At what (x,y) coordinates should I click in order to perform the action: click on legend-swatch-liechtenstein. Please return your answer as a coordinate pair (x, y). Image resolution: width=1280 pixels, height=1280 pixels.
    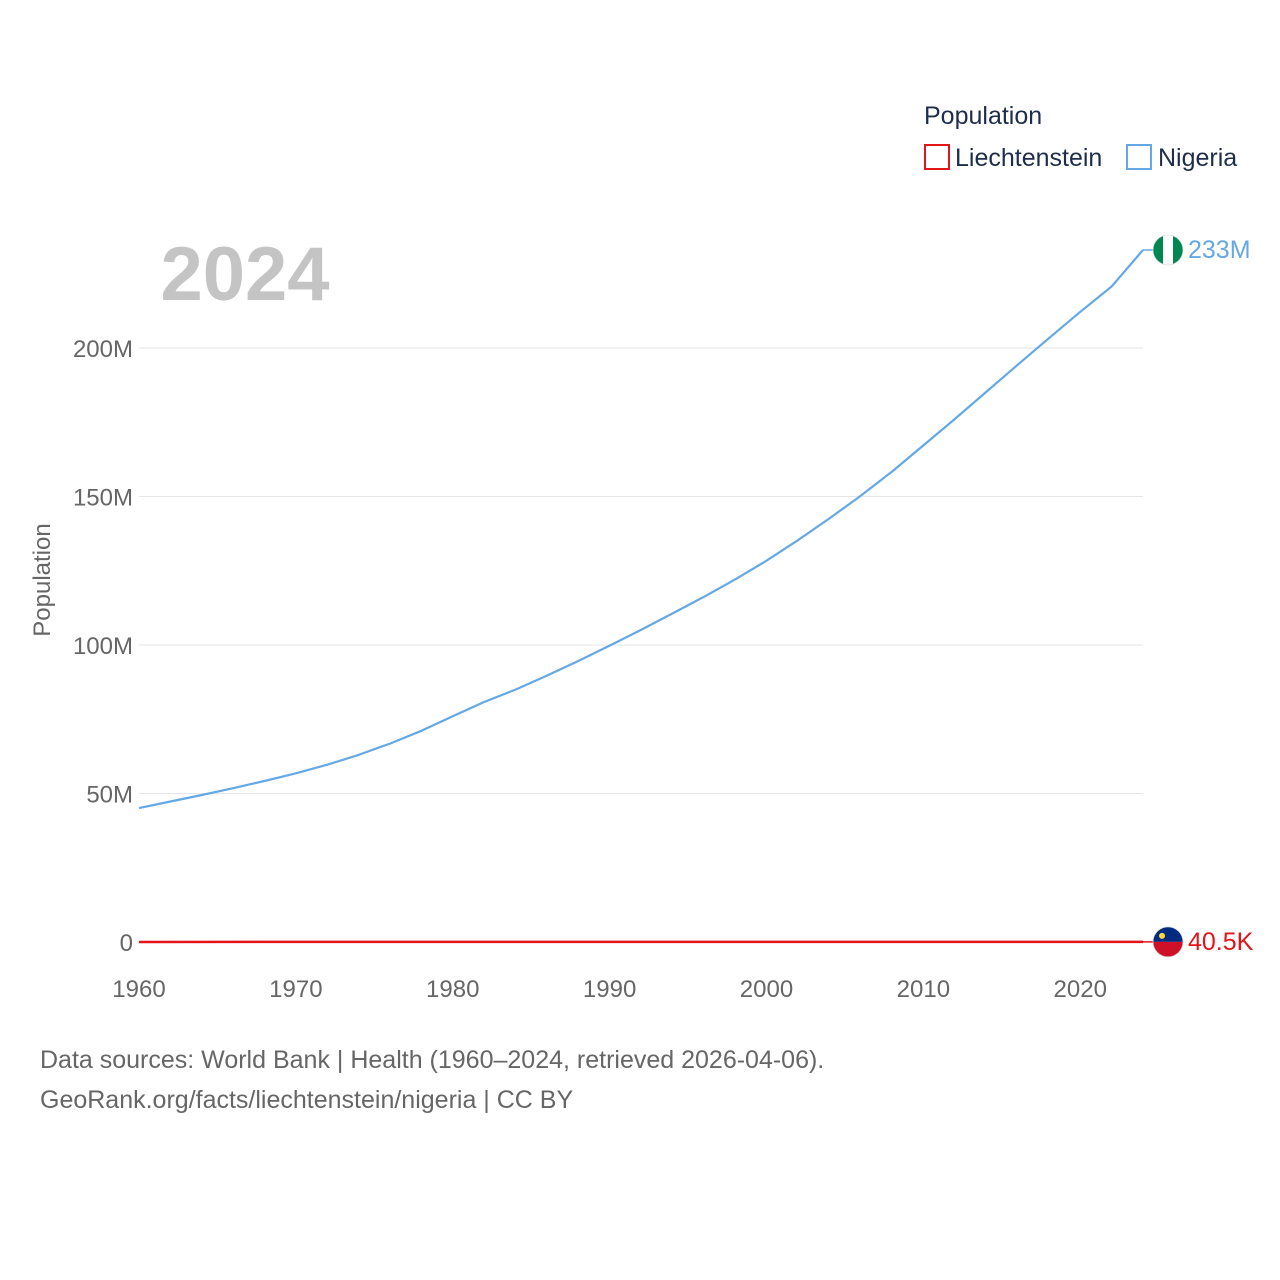
    Looking at the image, I should click on (937, 157).